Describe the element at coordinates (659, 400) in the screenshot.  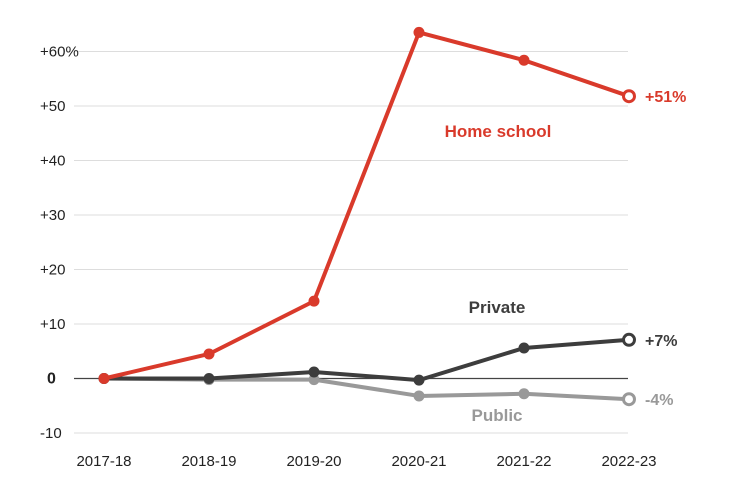
I see `end-value-label-public: -4%` at that location.